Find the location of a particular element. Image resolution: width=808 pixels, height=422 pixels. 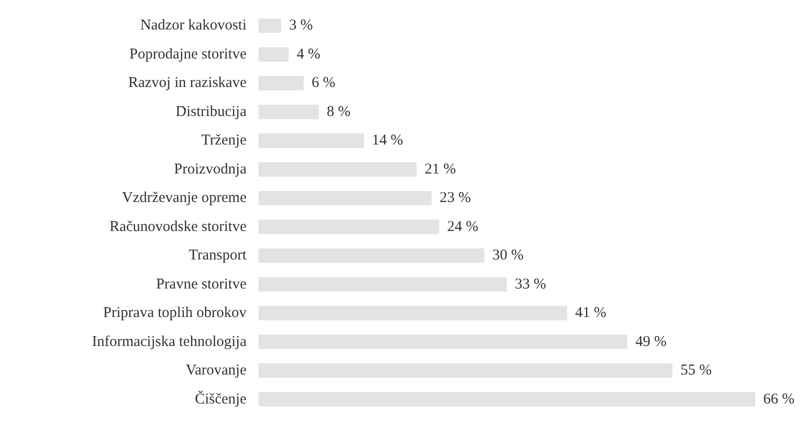

y-tick-label: Proizvodnja is located at coordinates (210, 169).